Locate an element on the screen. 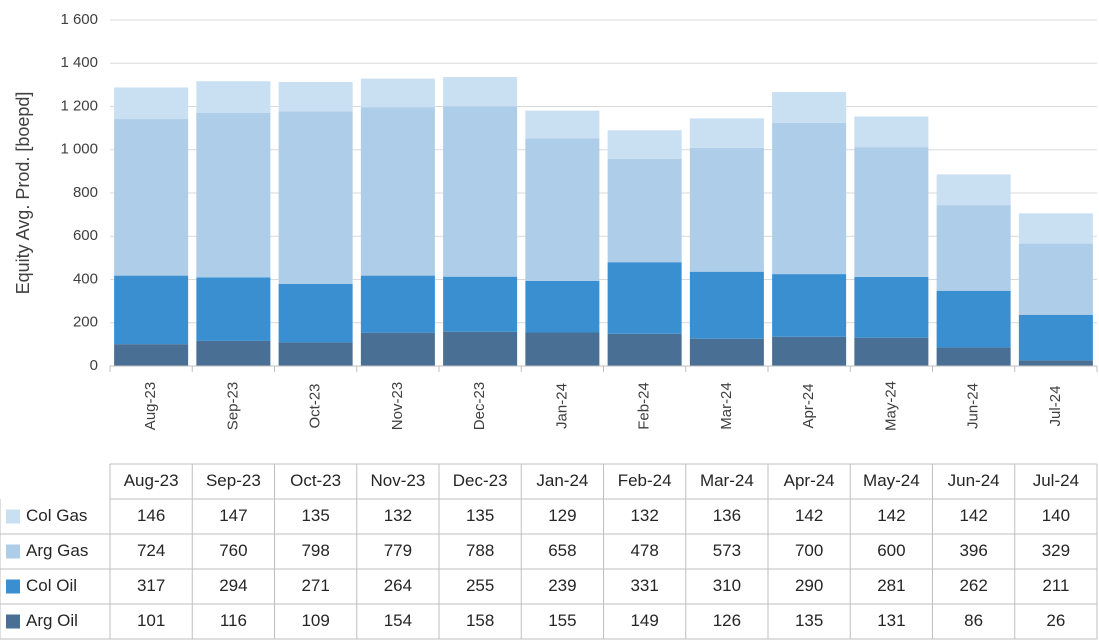  table-cell: 86 is located at coordinates (973, 620).